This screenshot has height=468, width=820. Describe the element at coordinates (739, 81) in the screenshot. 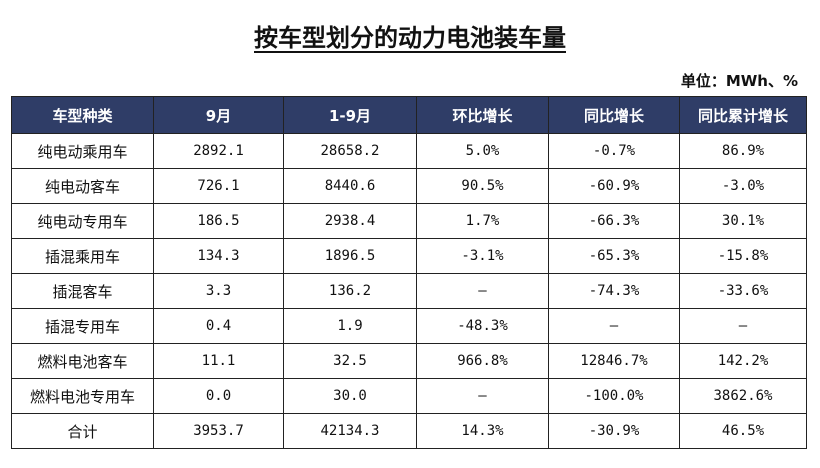

I see `unit-label: 单位：MWh、%` at that location.